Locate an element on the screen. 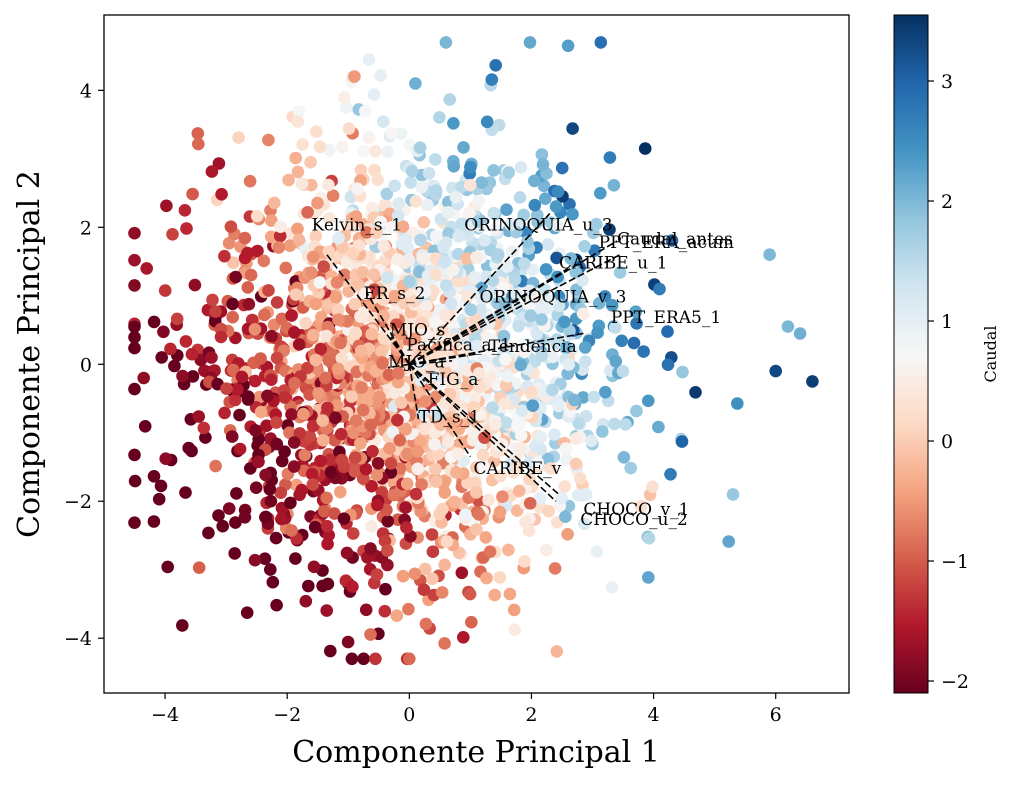  loading-label: Tendencia is located at coordinates (533, 347).